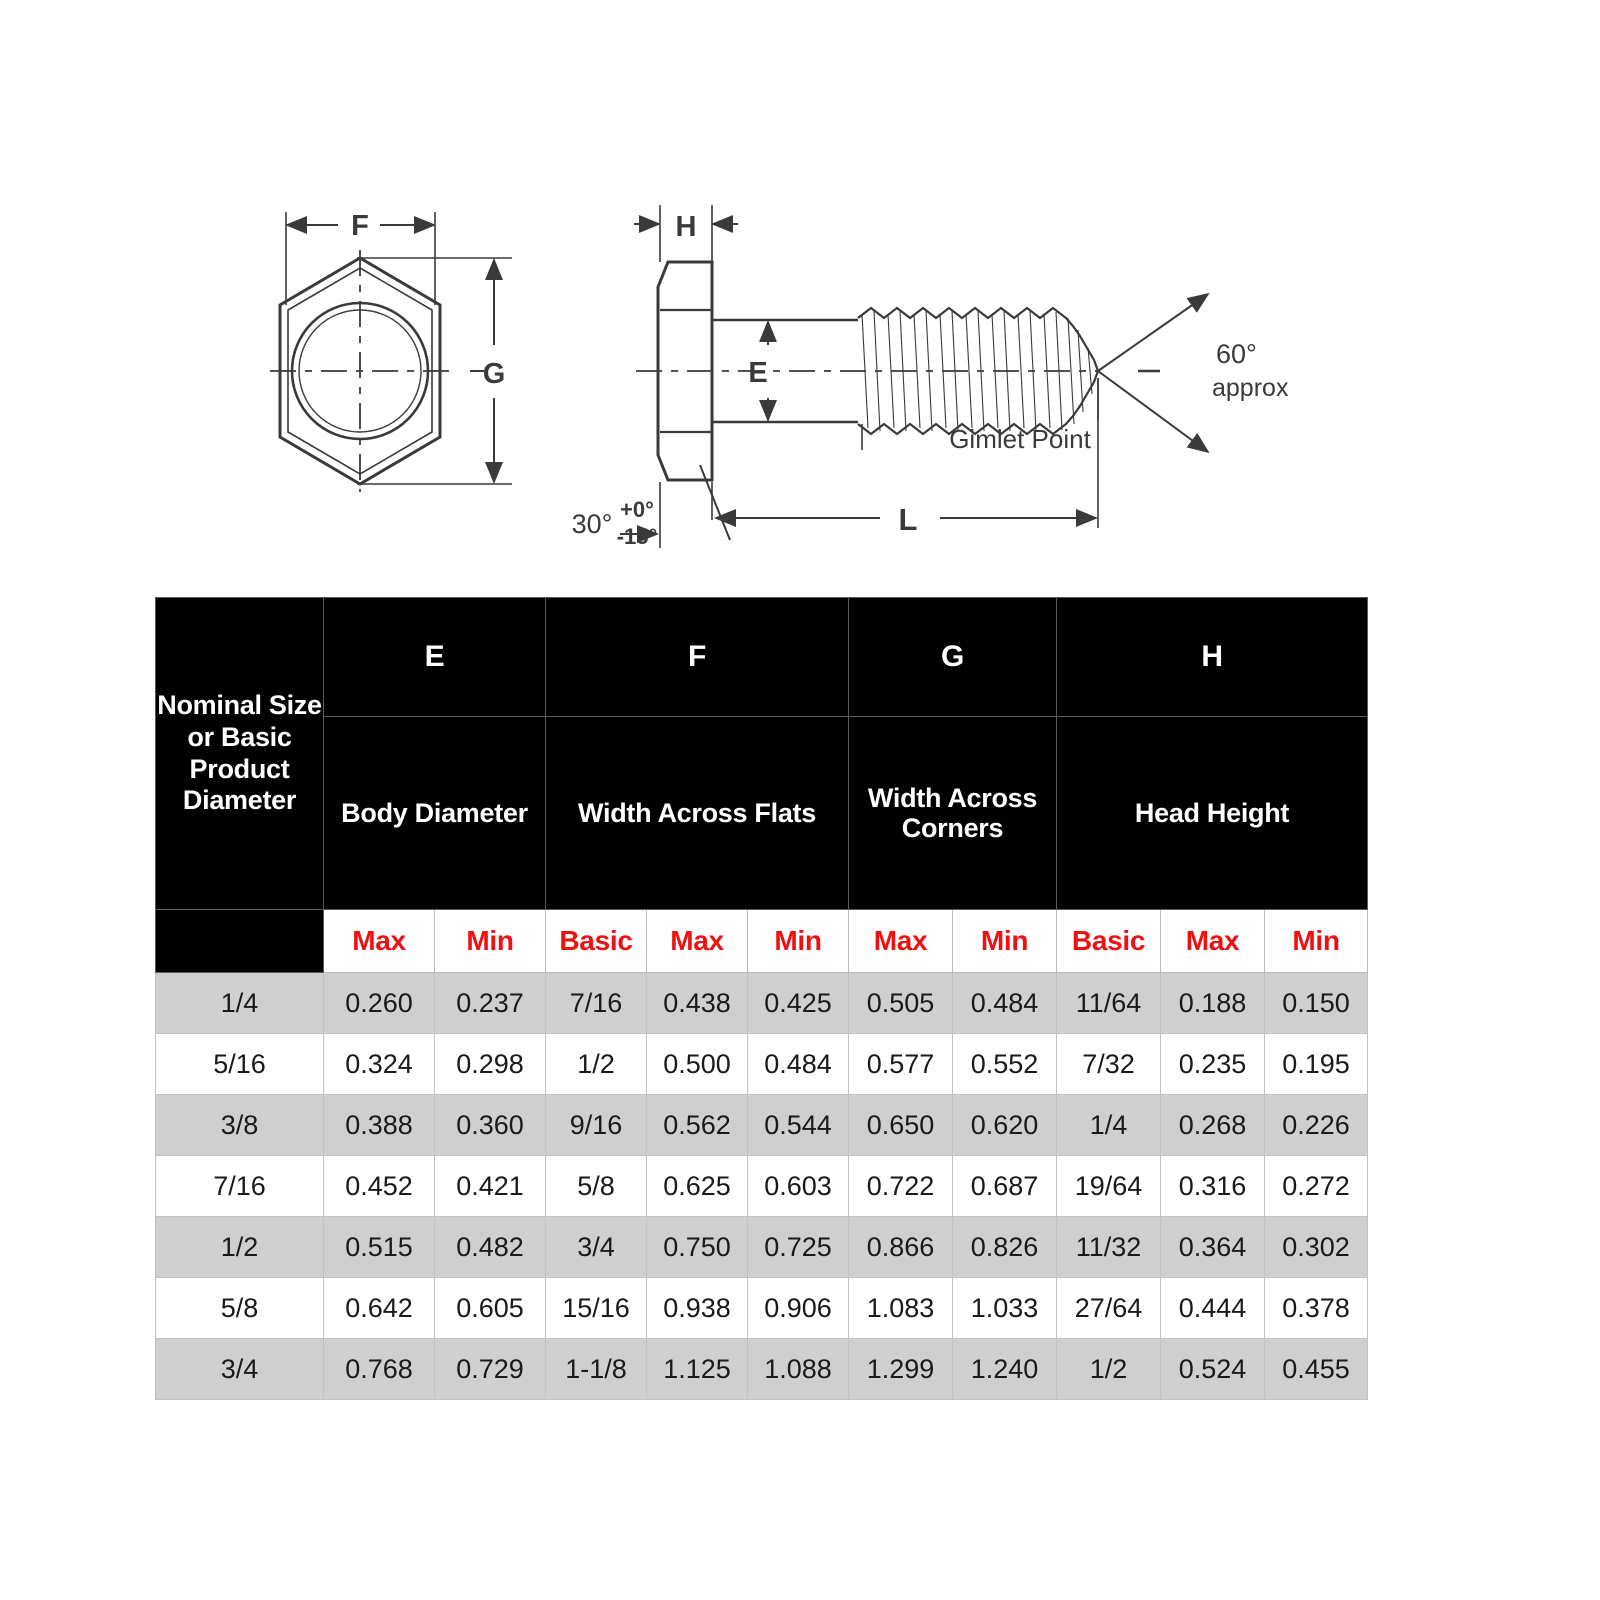  I want to click on cell-f-basic: 1/2, so click(596, 1064).